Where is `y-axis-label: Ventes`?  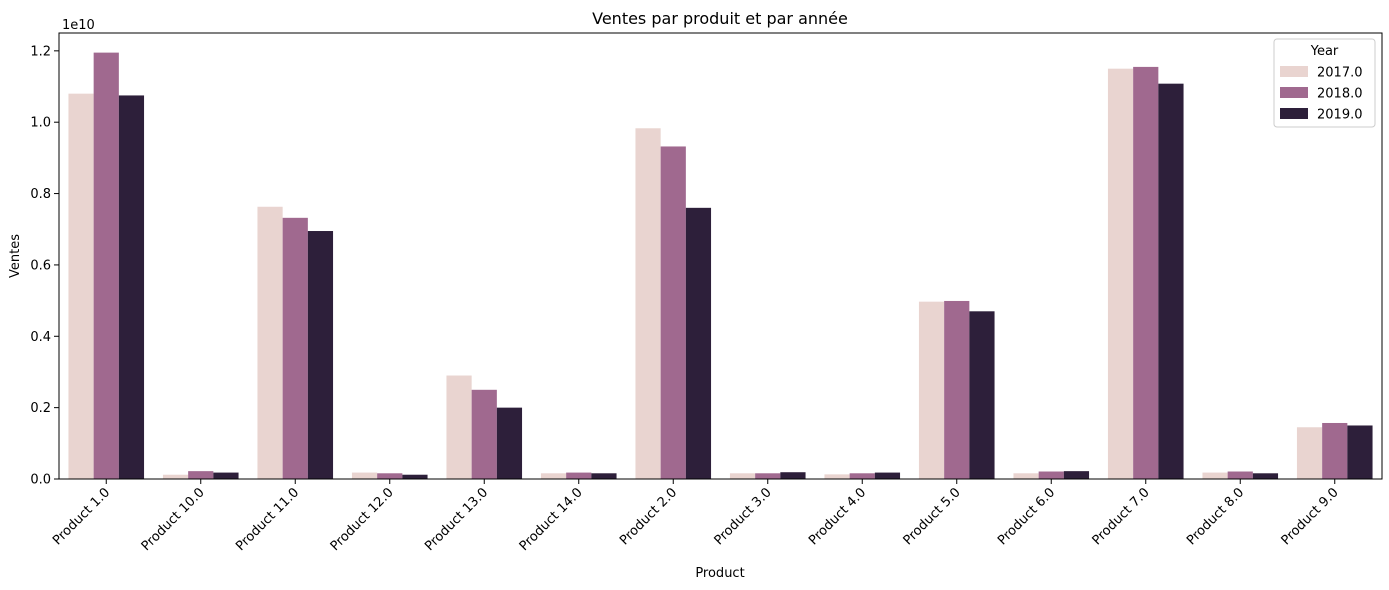
y-axis-label: Ventes is located at coordinates (15, 256).